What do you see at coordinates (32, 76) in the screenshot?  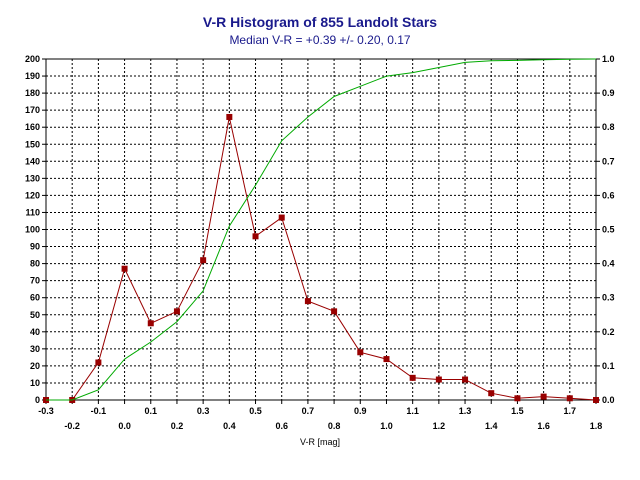 I see `y-left-tick-label: 190` at bounding box center [32, 76].